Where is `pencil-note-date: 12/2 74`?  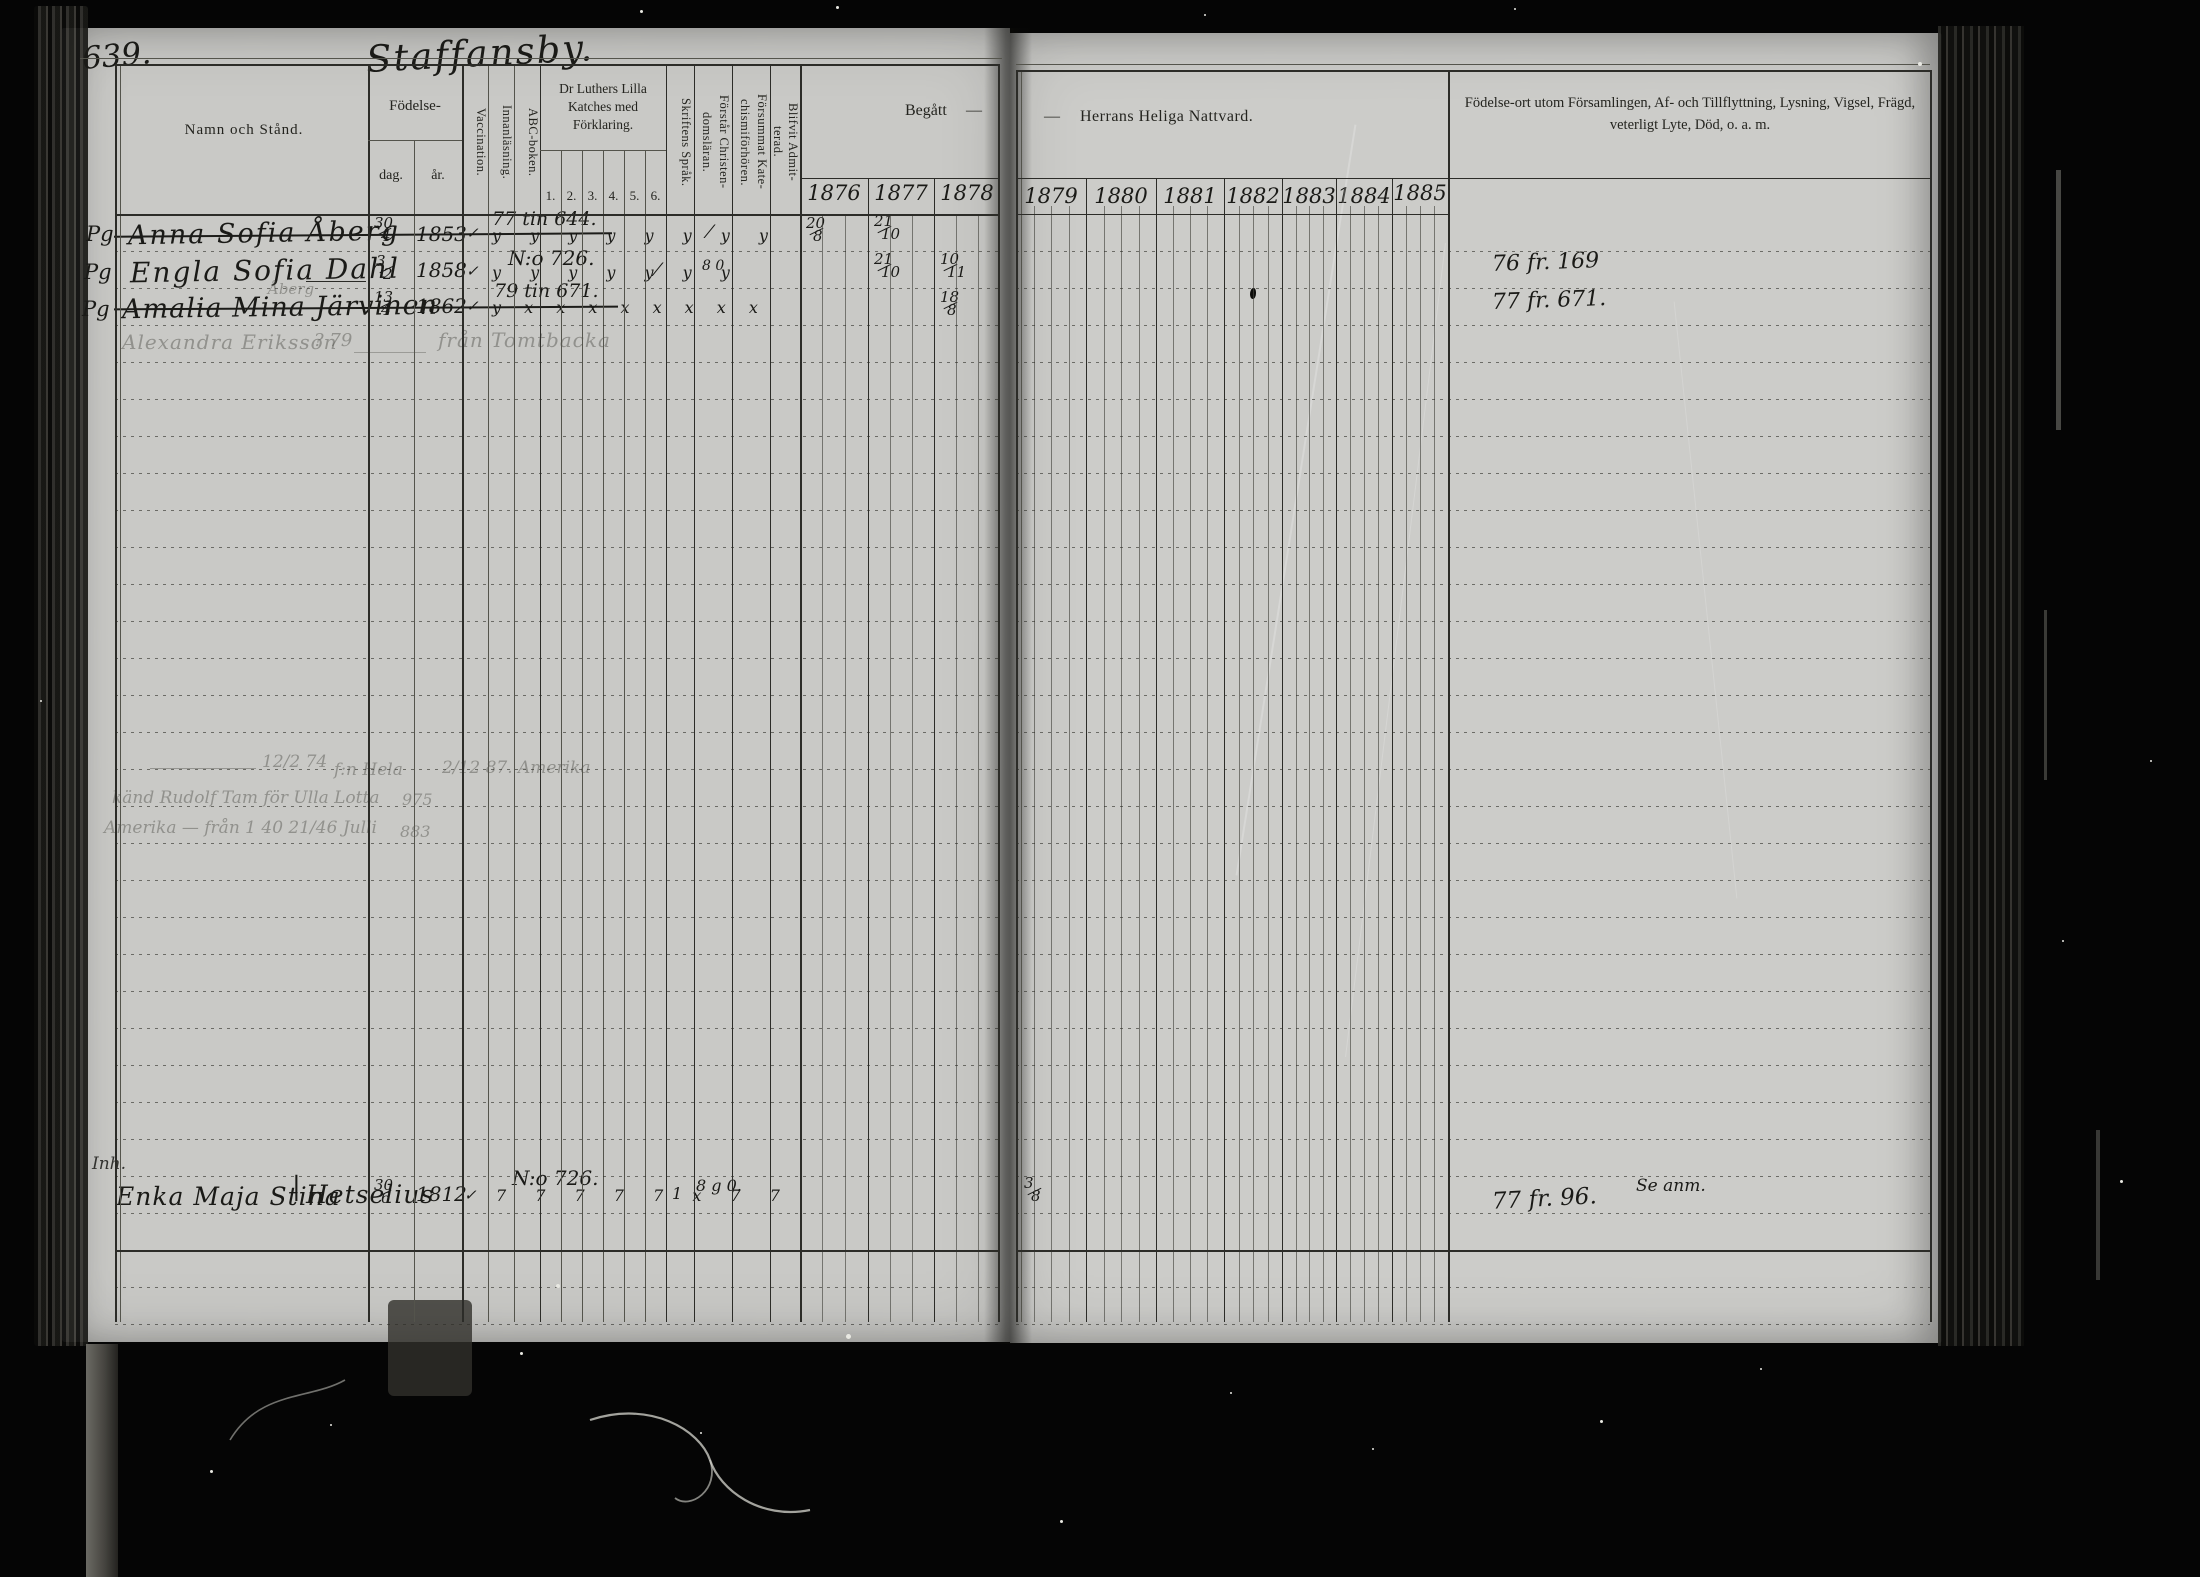 pencil-note-date: 12/2 74 is located at coordinates (295, 762).